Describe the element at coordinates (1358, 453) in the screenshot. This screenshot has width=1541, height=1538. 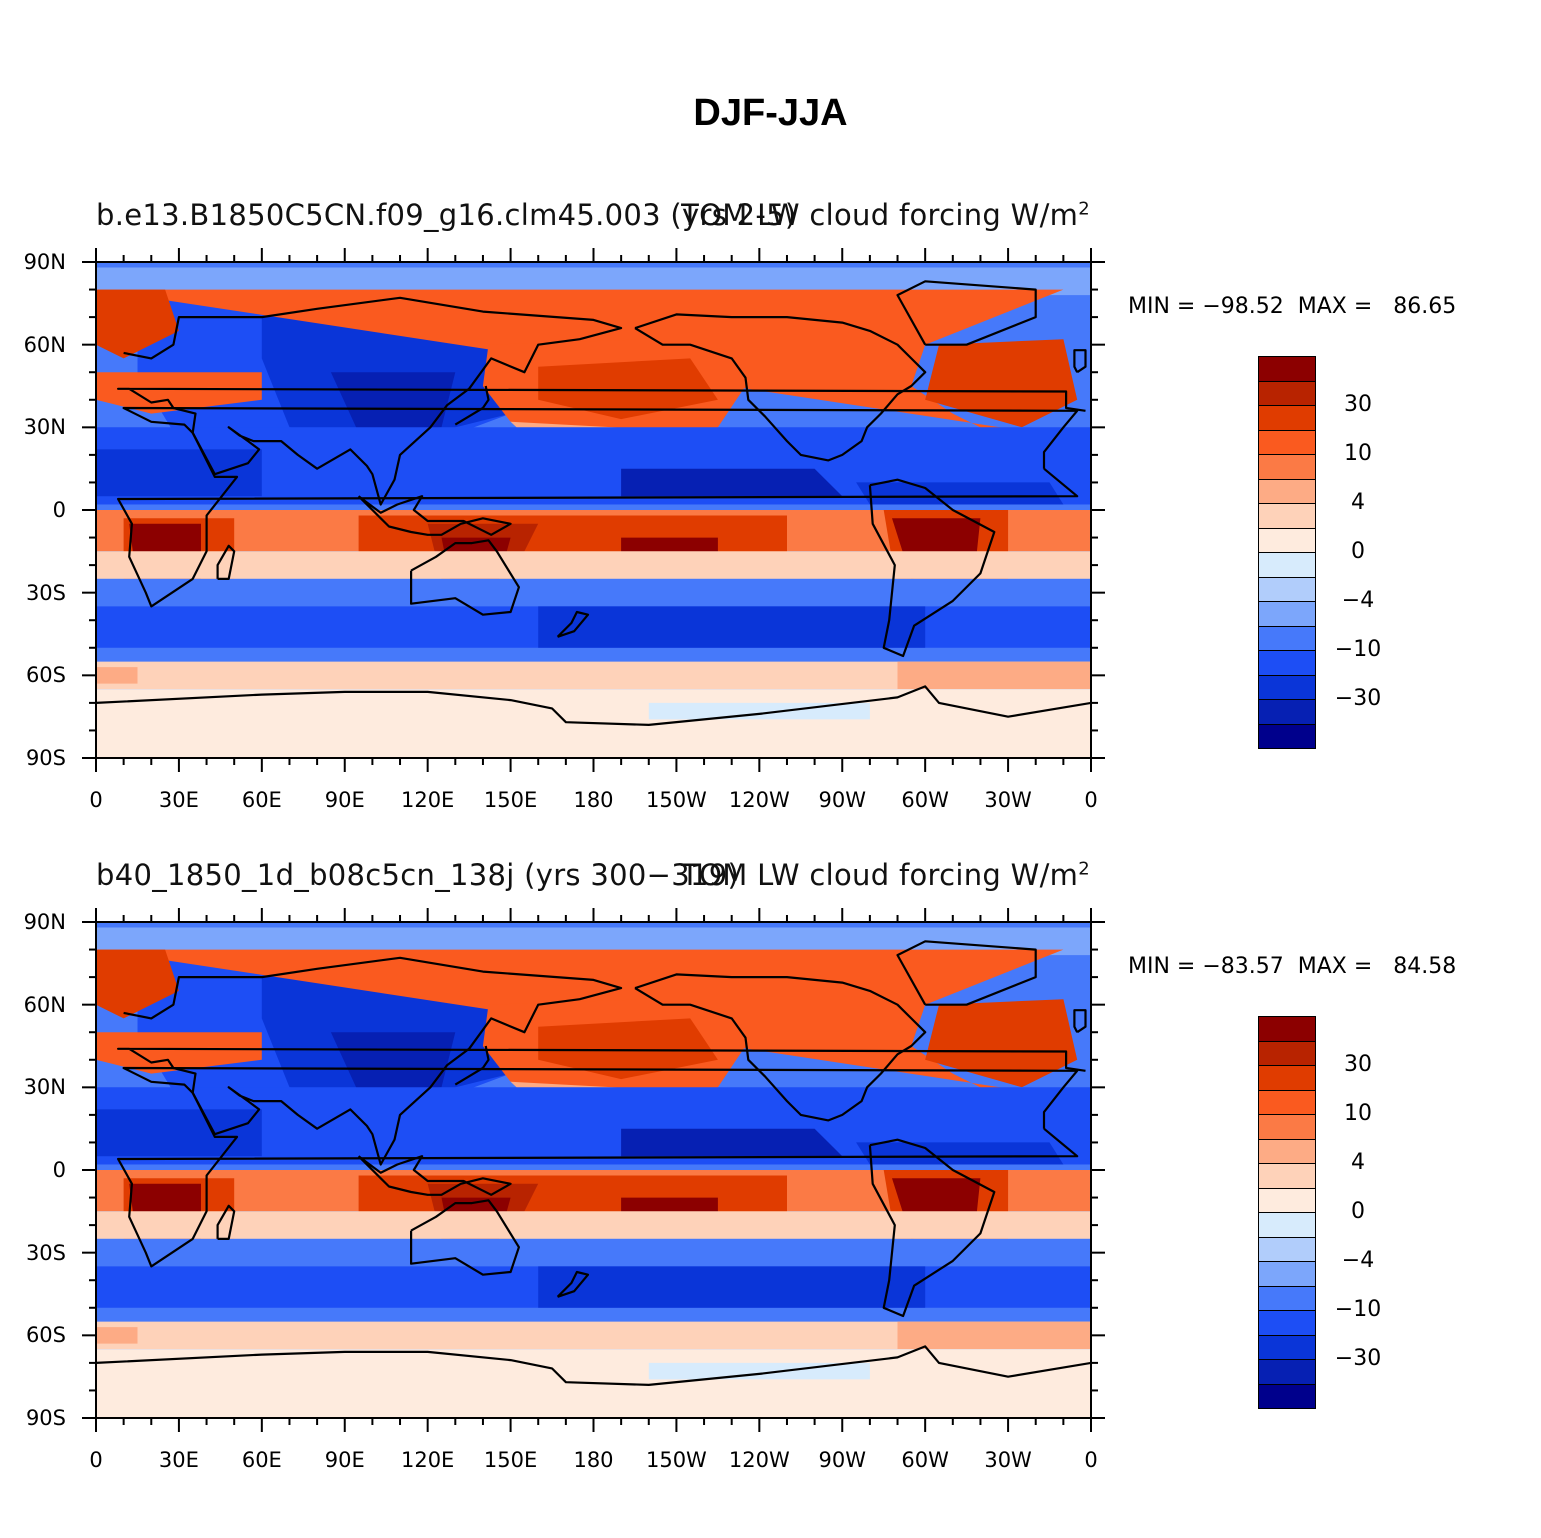
I see `panel-top-colorbar-label: 10` at that location.